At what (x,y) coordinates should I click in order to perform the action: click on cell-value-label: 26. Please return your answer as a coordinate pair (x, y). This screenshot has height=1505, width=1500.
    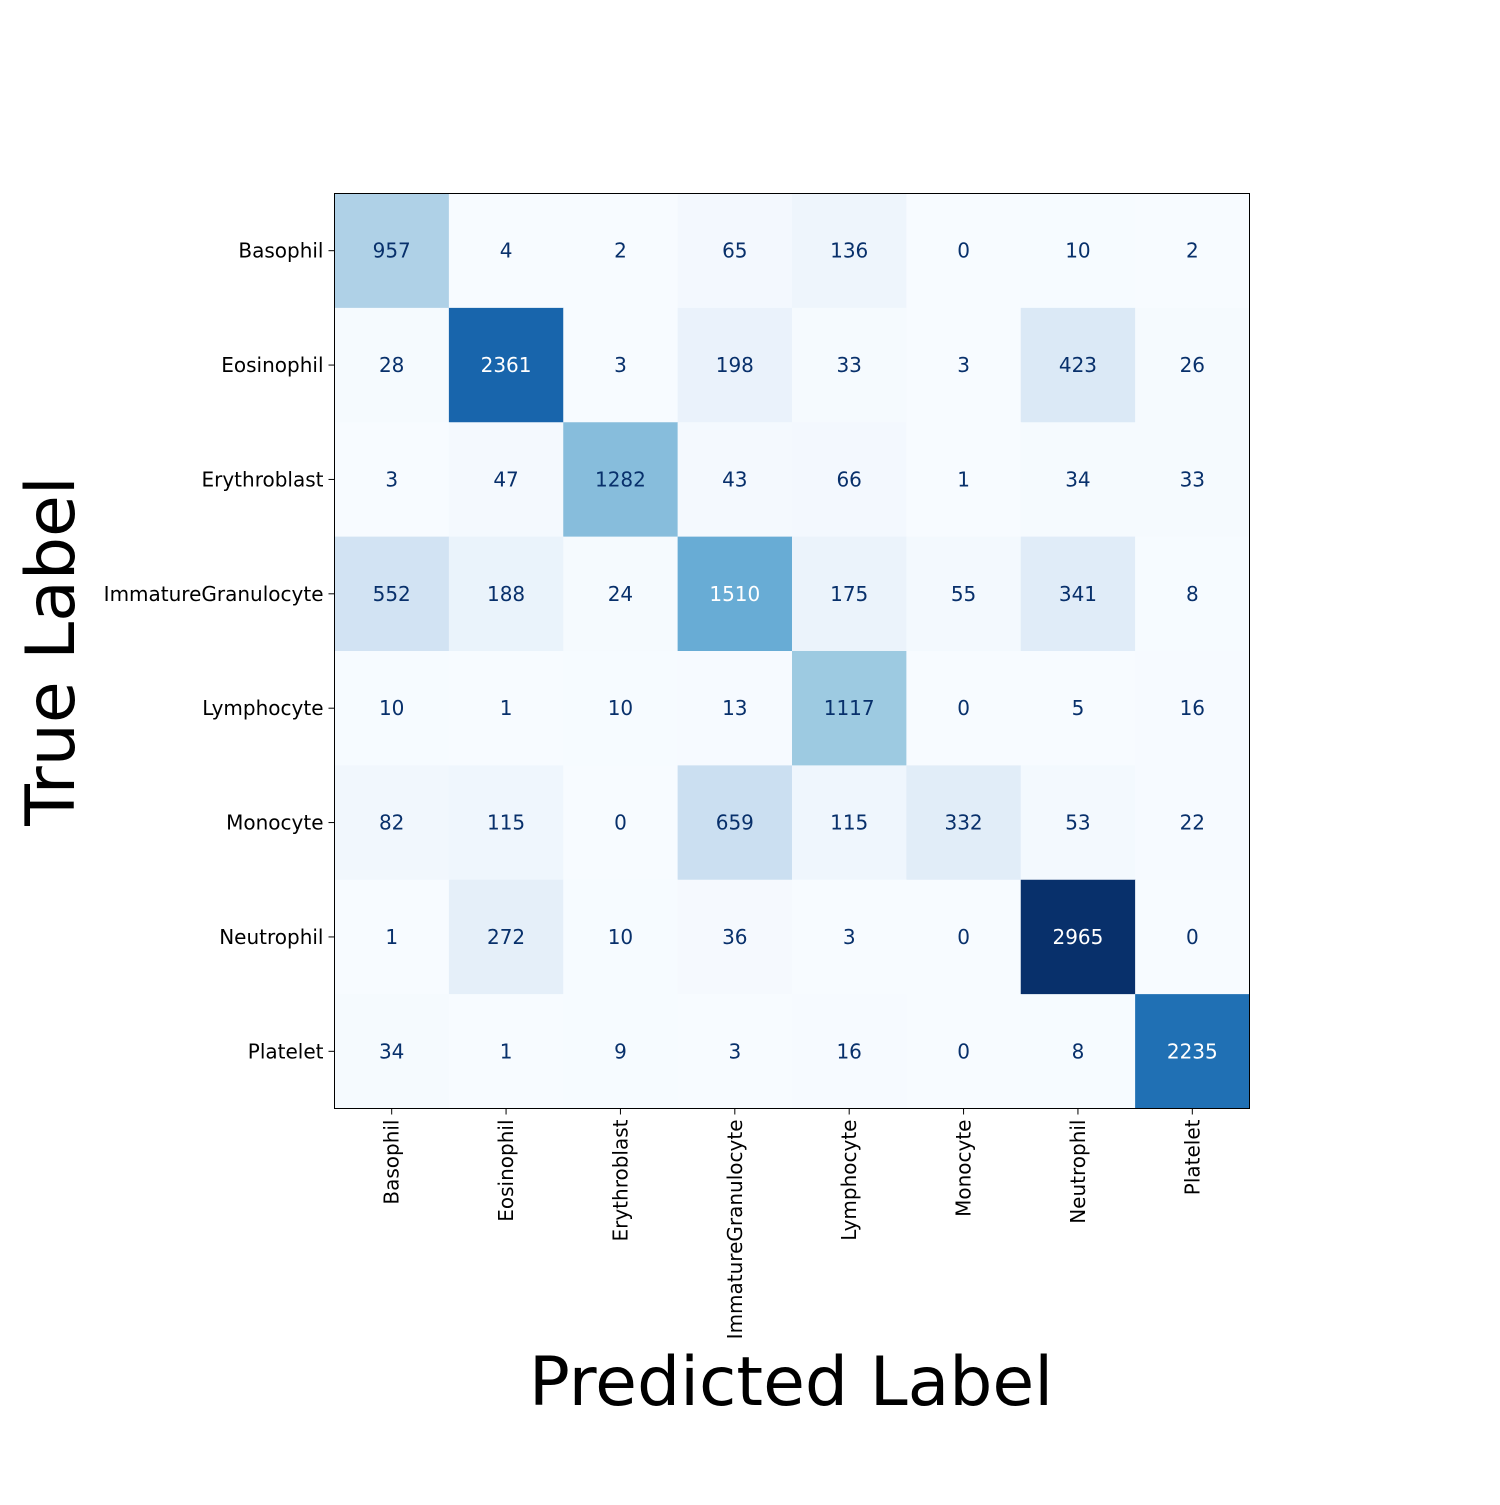
    Looking at the image, I should click on (1192, 365).